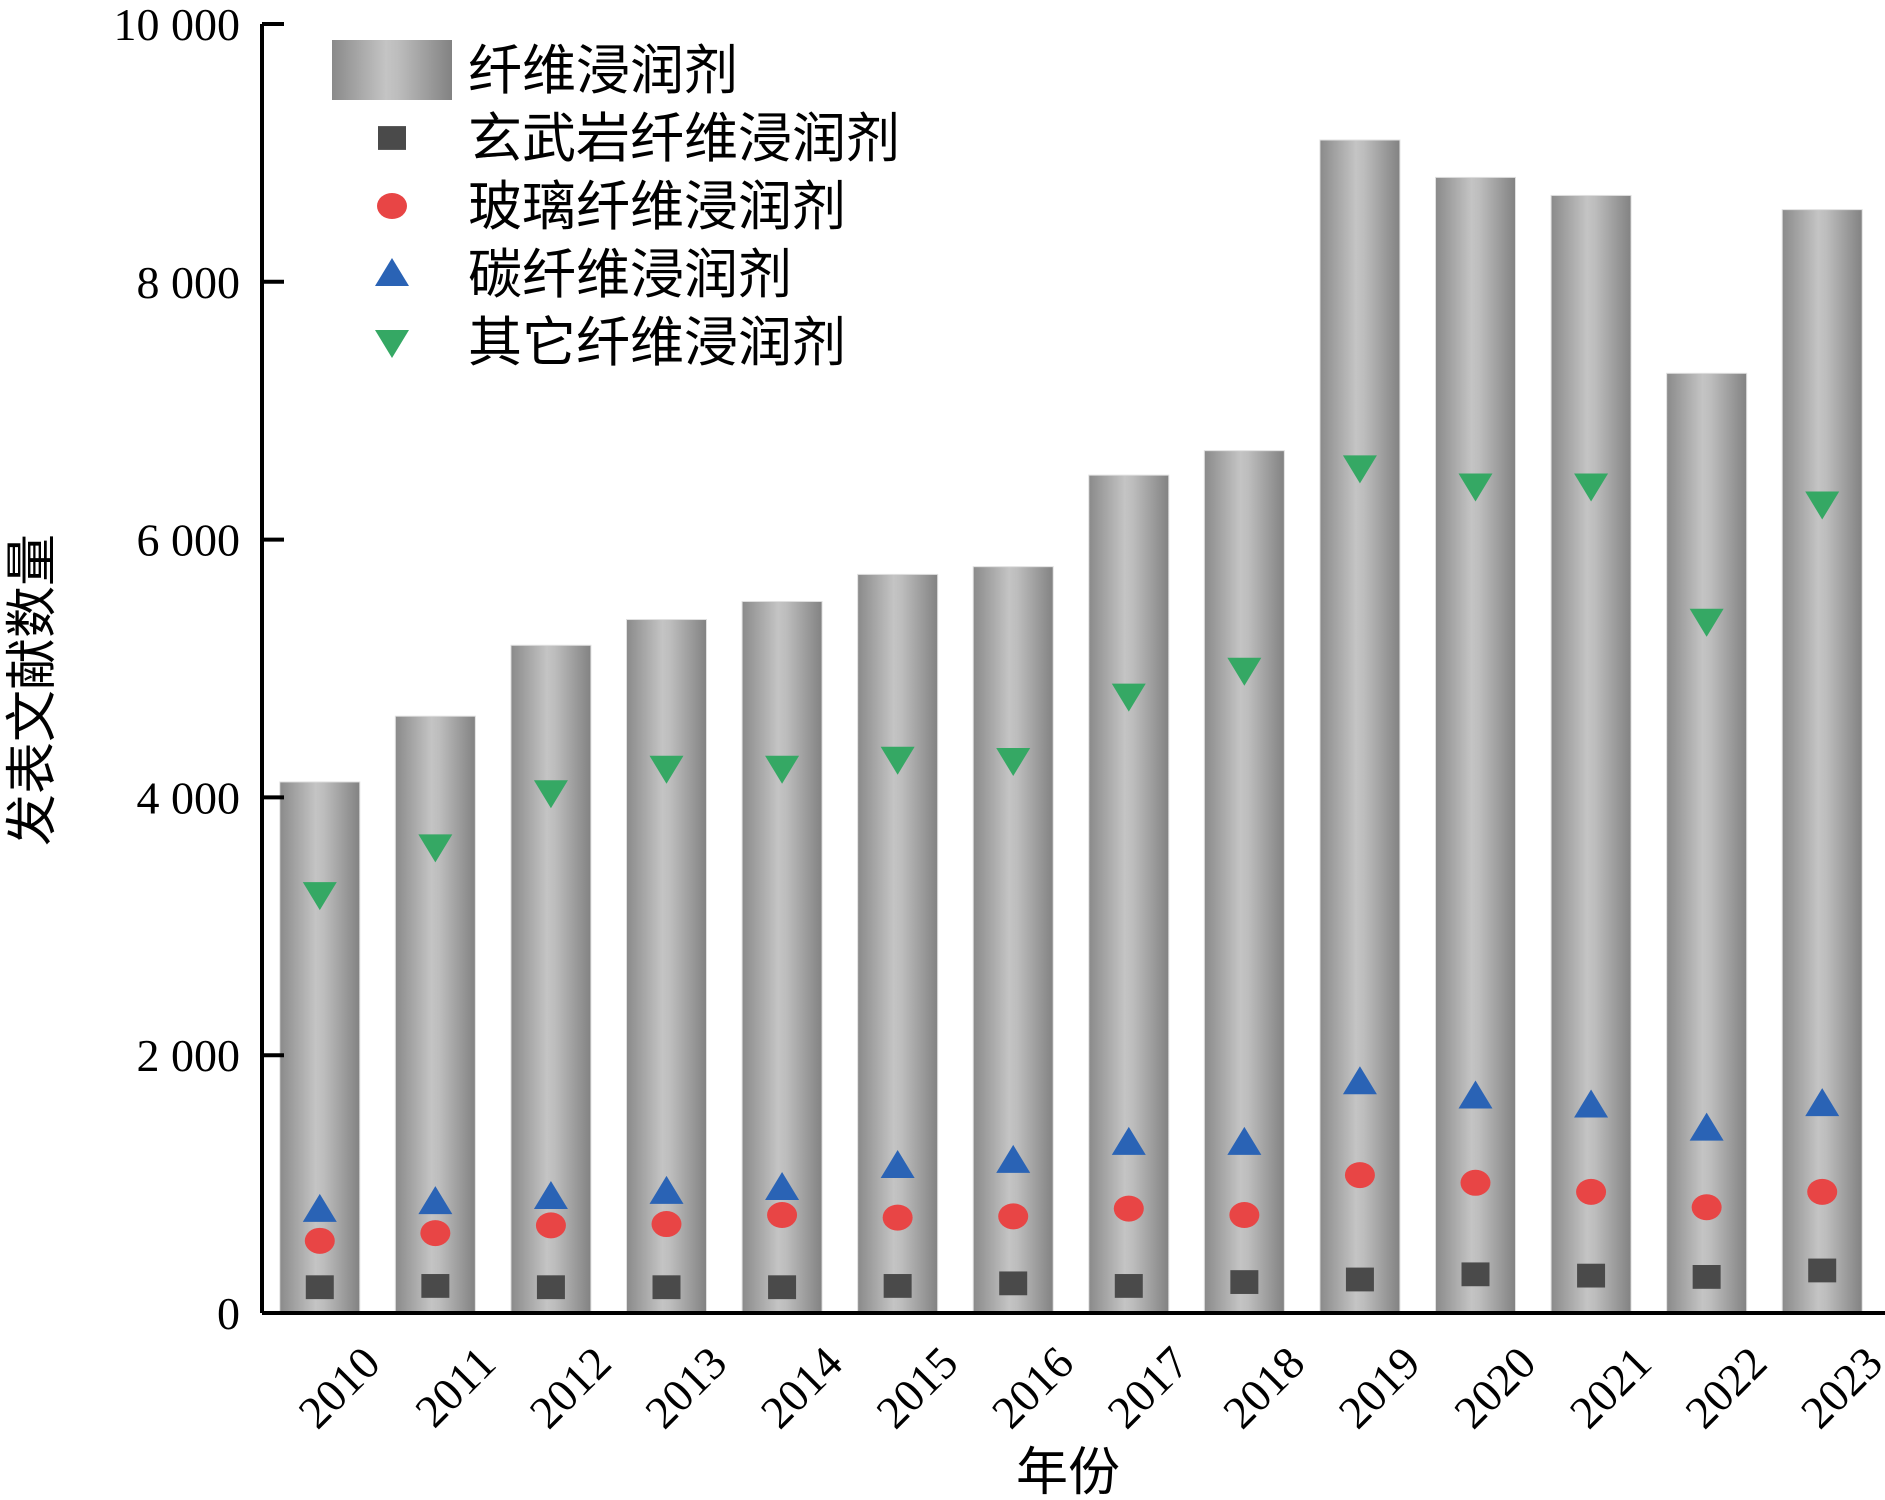 The height and width of the screenshot is (1500, 1885). What do you see at coordinates (666, 1189) in the screenshot?
I see `marker-triangle-up-2013` at bounding box center [666, 1189].